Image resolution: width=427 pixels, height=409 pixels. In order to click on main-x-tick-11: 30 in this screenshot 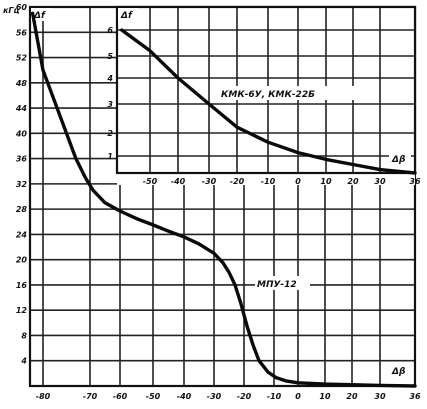, I will do `click(380, 396)`.